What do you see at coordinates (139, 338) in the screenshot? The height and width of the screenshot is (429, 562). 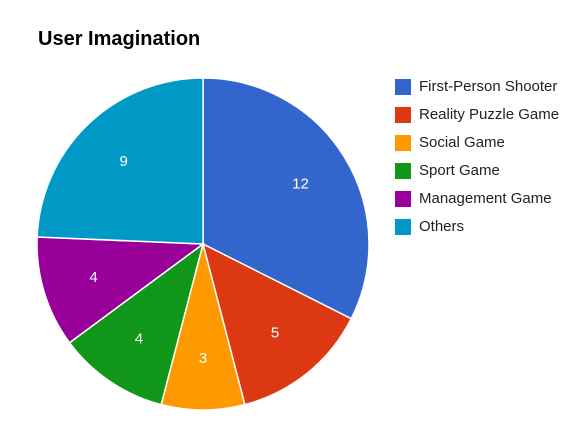 I see `slice-value-label-sport-game: 4` at bounding box center [139, 338].